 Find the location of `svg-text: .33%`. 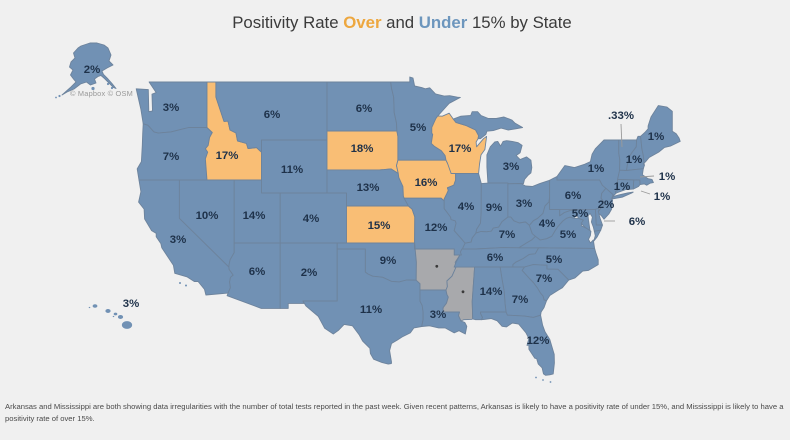

svg-text: .33% is located at coordinates (621, 116).